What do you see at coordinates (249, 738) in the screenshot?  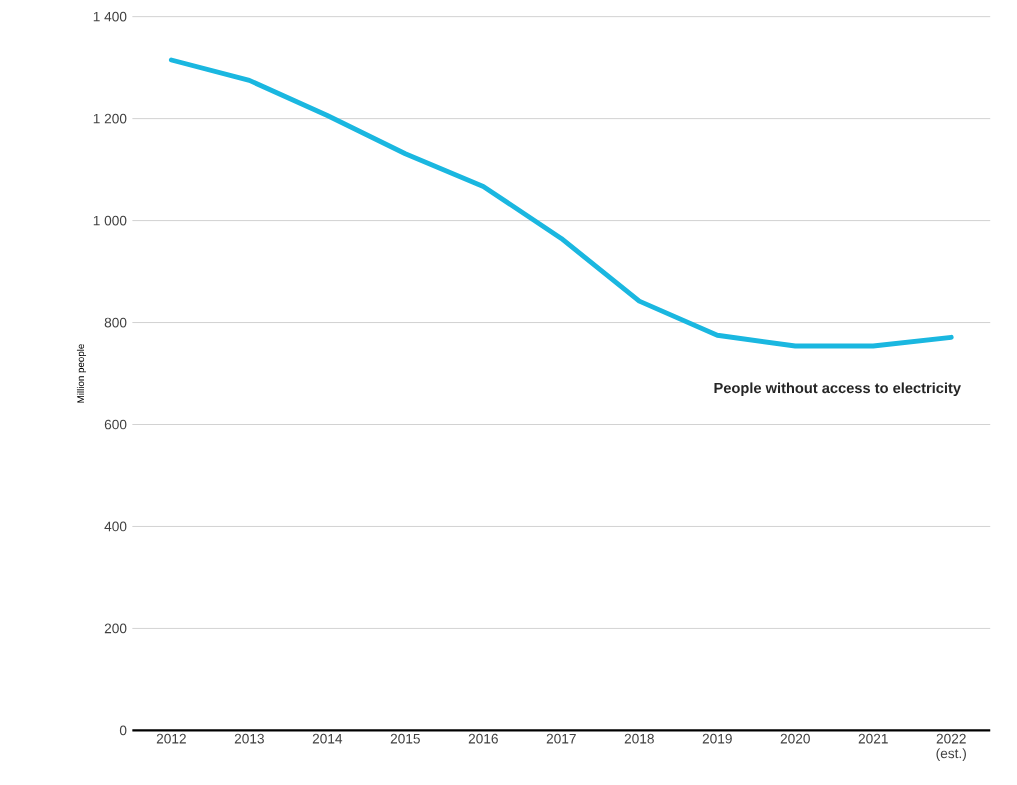 I see `x-tick-label: 2013` at bounding box center [249, 738].